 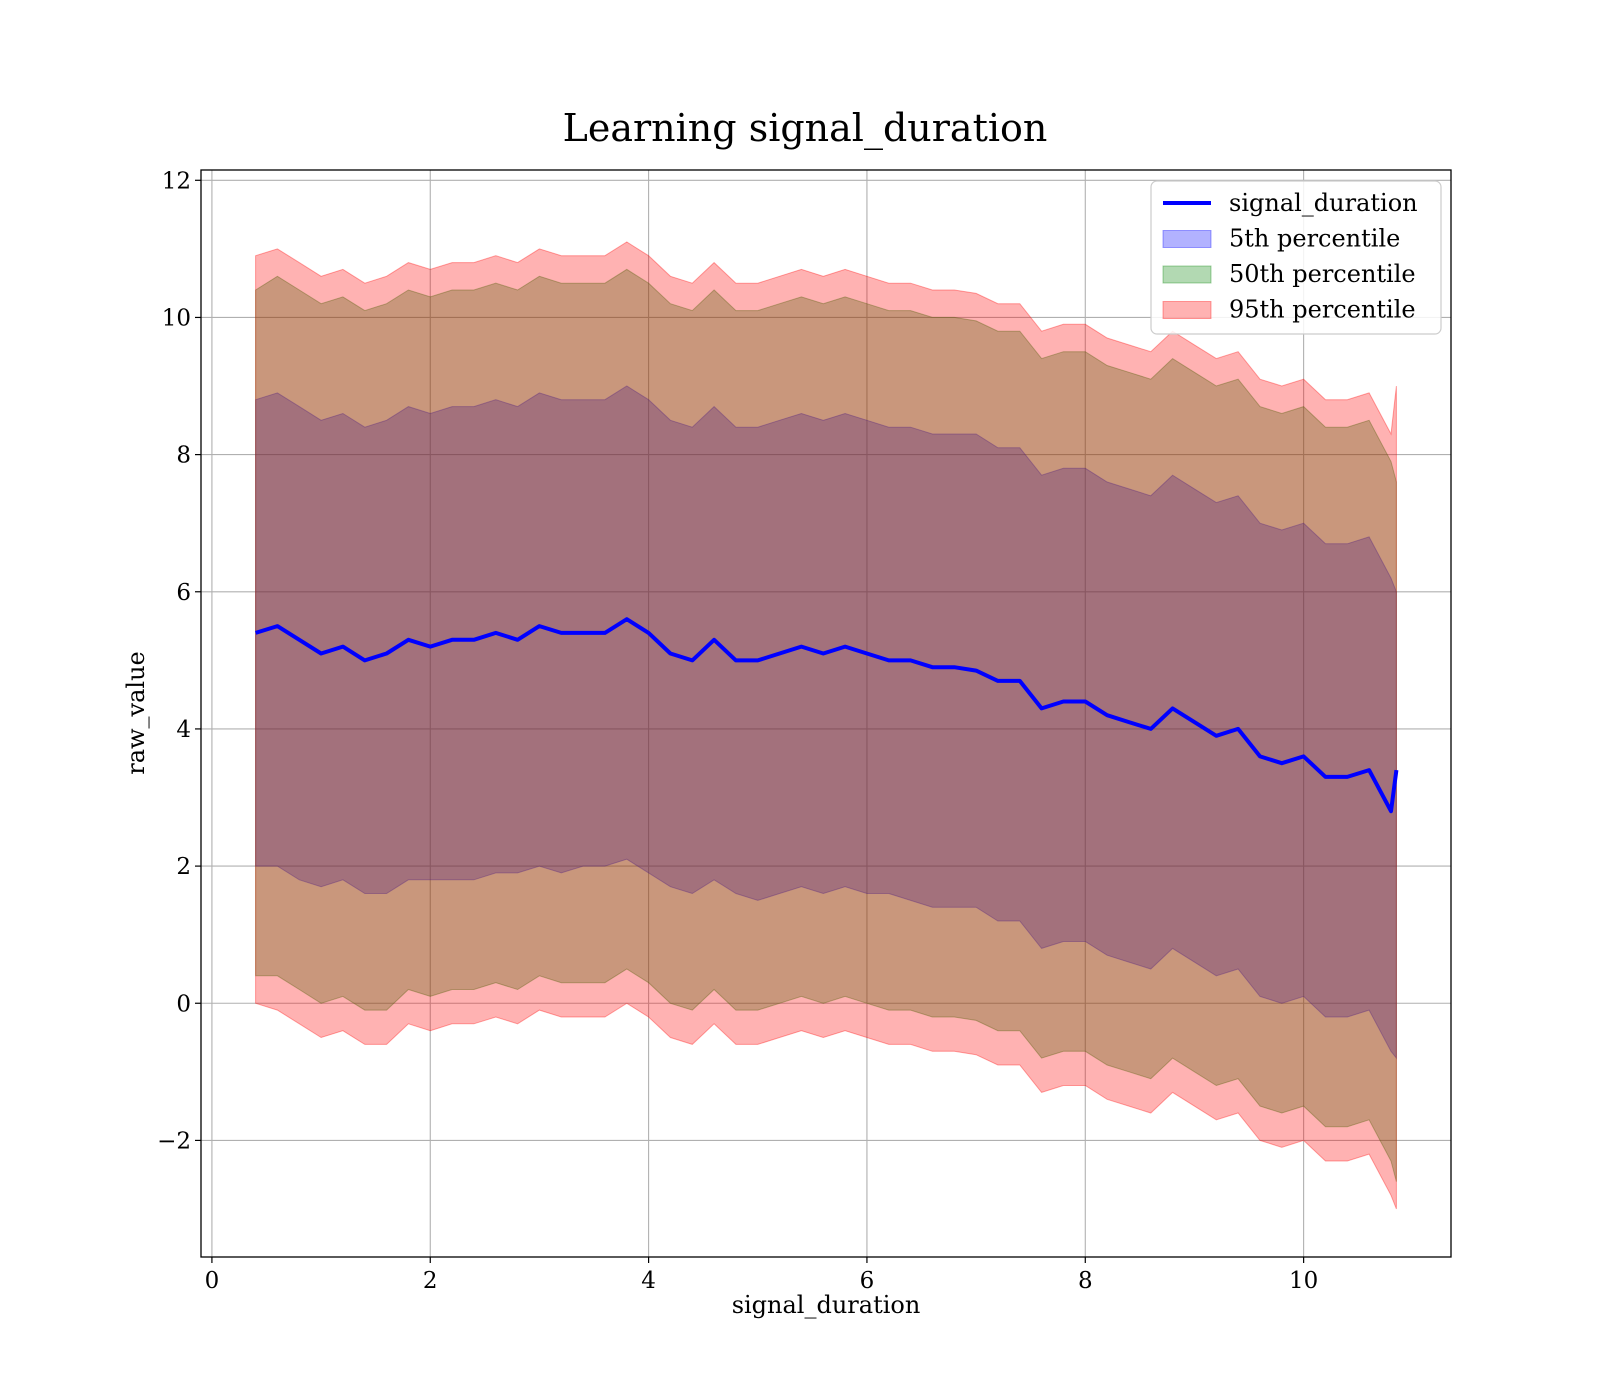 I want to click on x-axis-label: signal_duration, so click(x=826, y=1305).